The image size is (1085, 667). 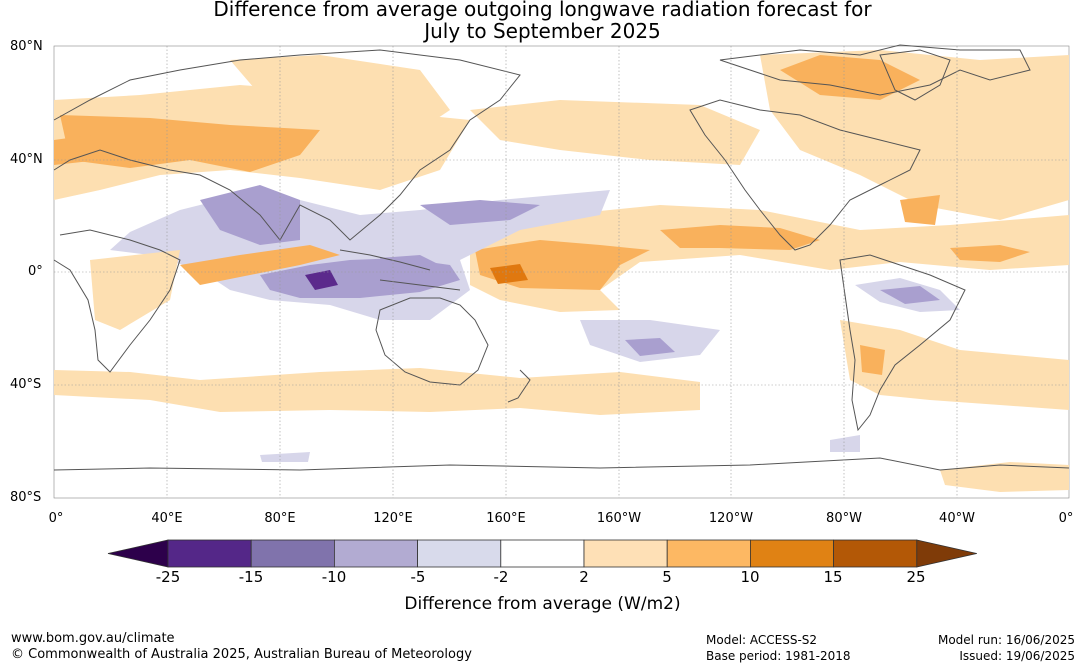 I want to click on colorbar-tick: -2, so click(x=501, y=577).